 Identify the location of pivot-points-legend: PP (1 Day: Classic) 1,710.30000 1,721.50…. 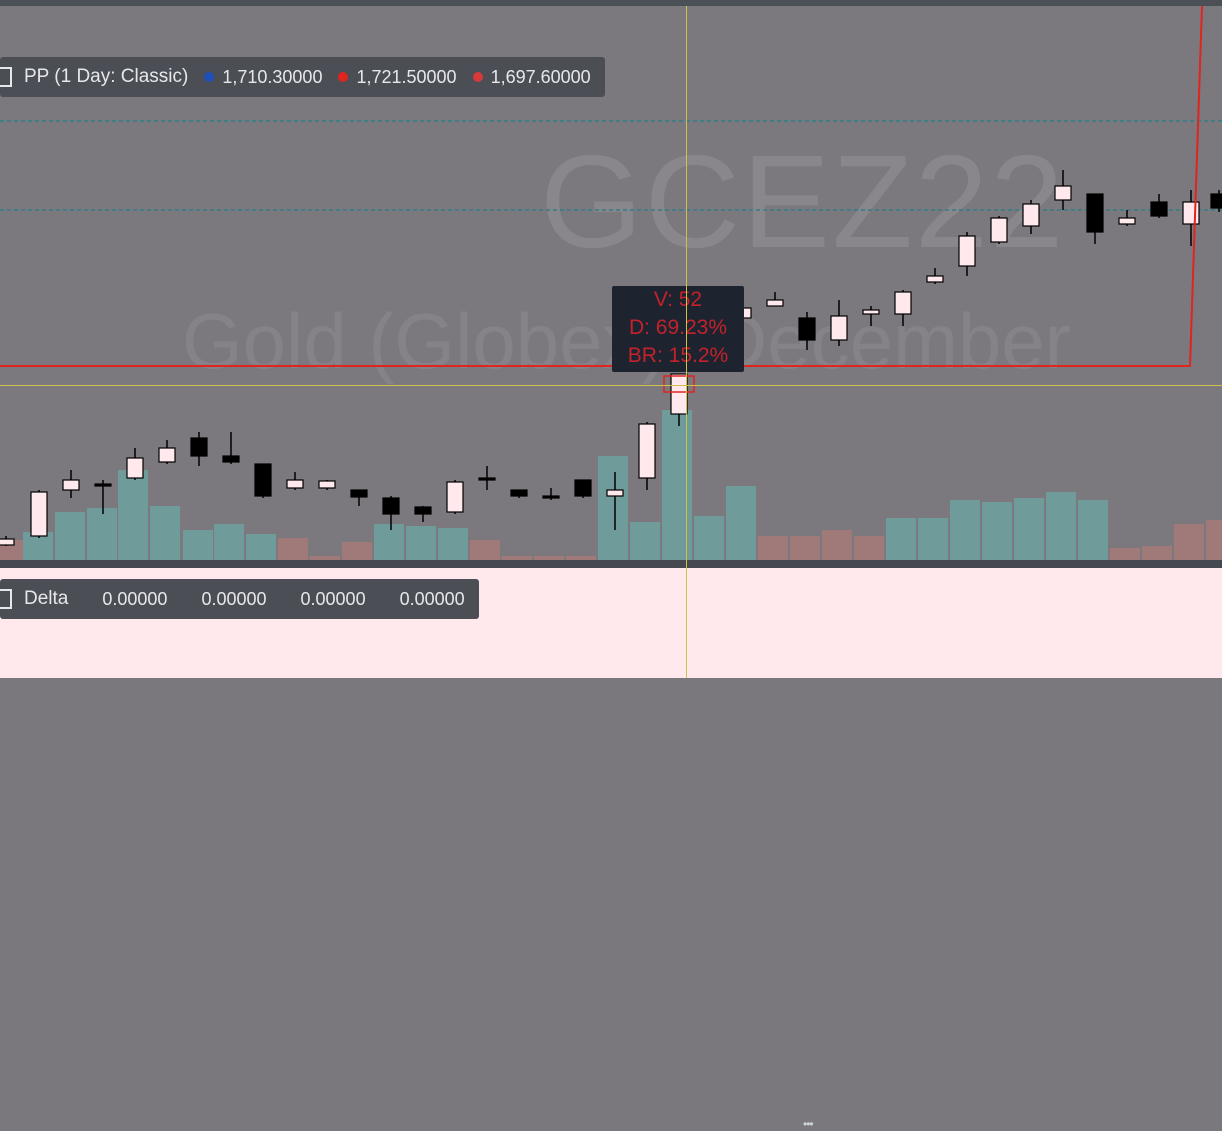
(302, 77).